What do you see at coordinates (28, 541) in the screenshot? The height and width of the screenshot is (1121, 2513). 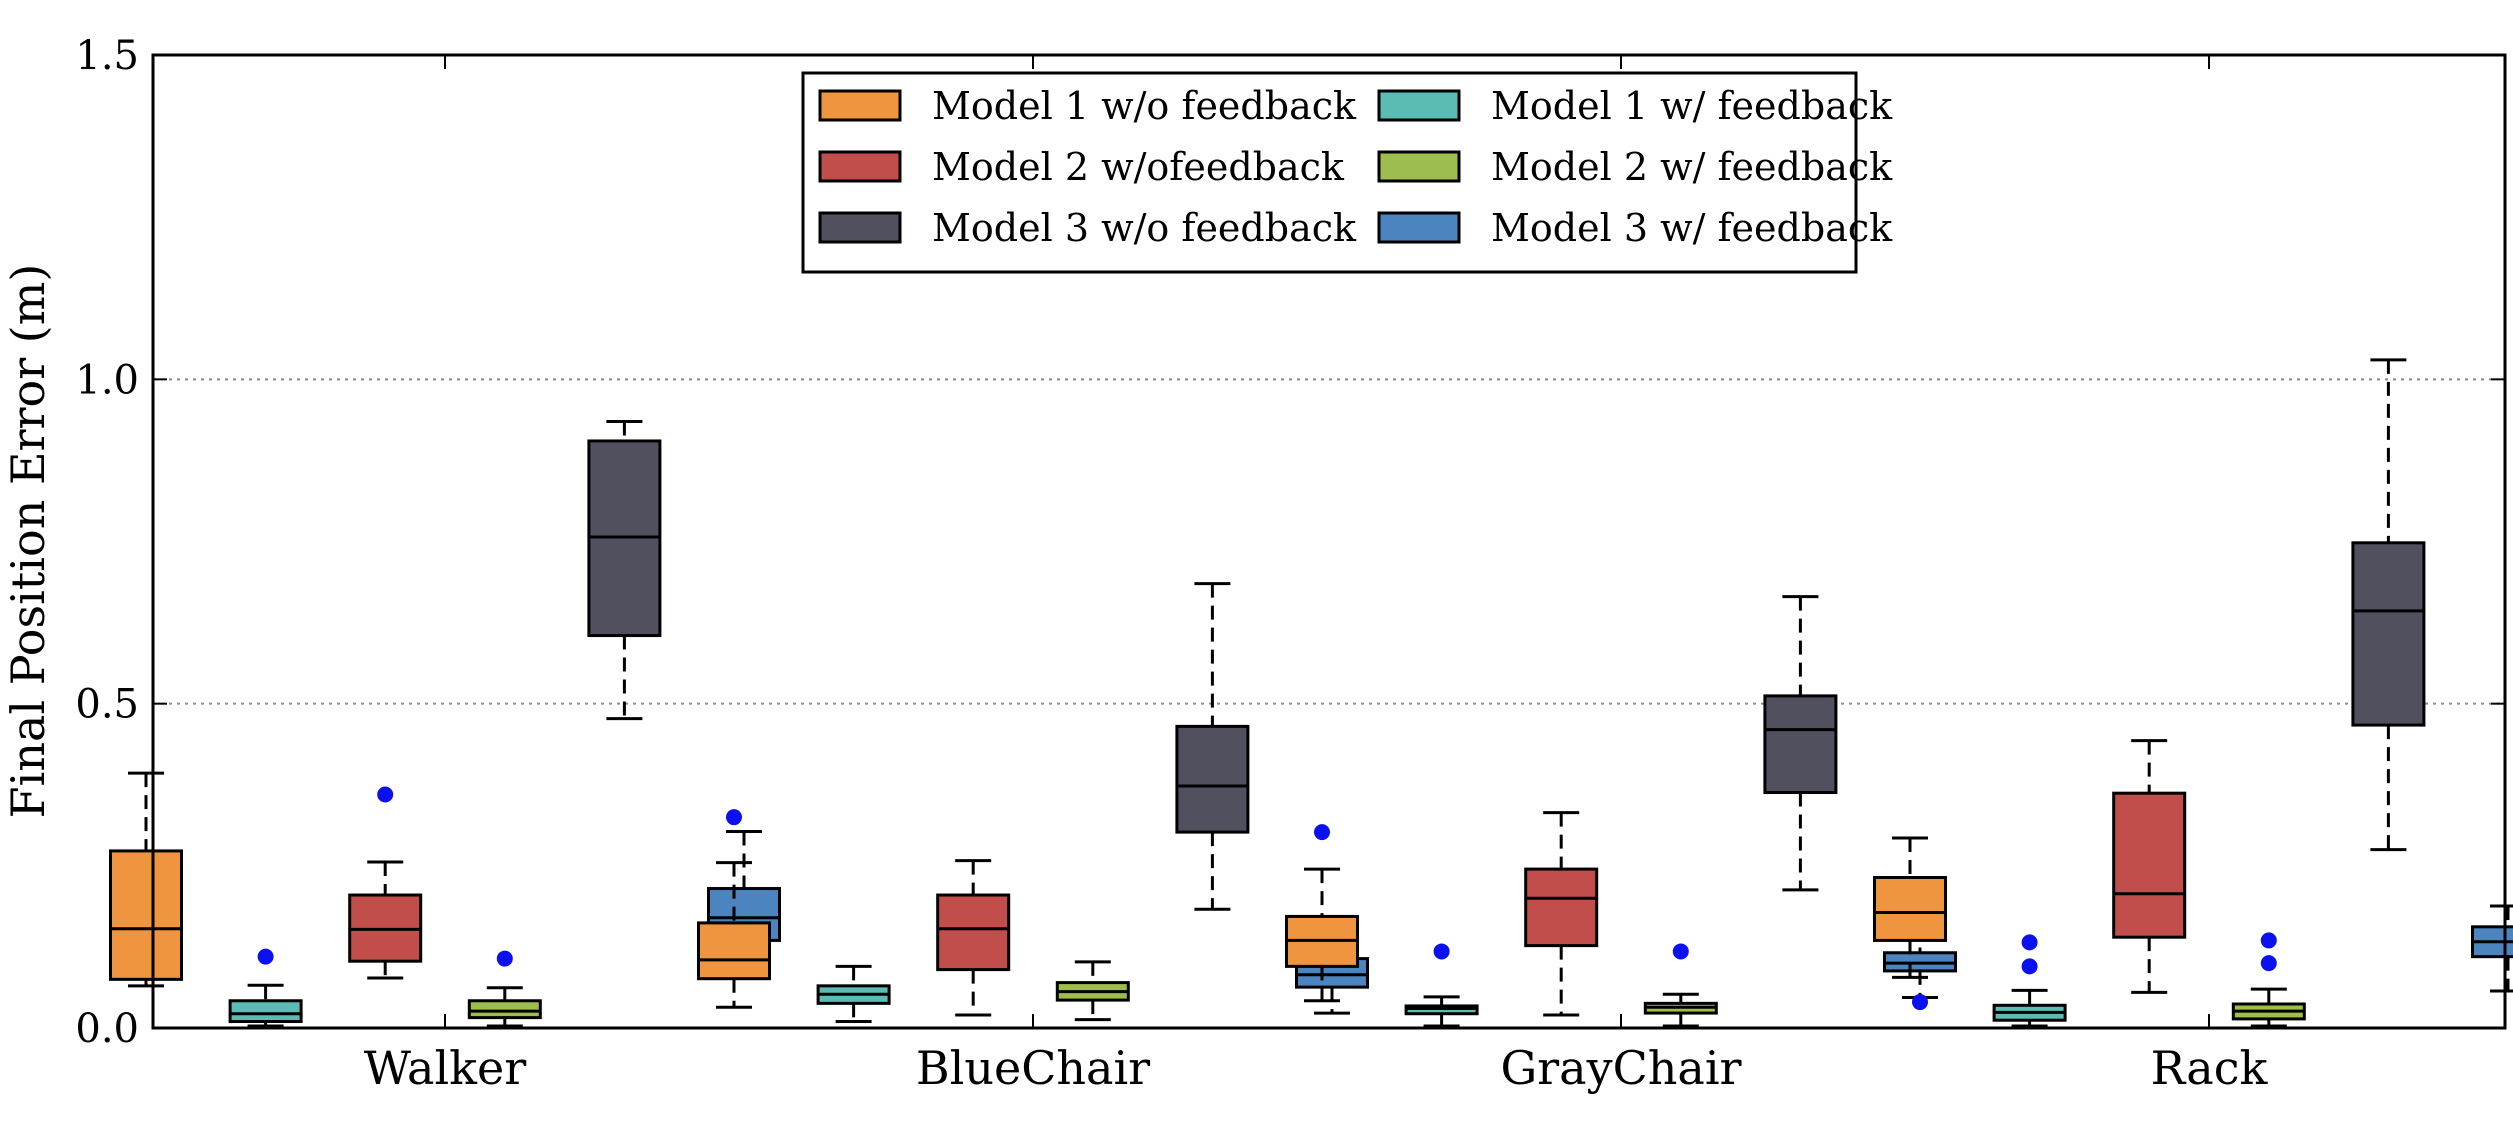 I see `y-axis-label: Final Position Error (m)` at bounding box center [28, 541].